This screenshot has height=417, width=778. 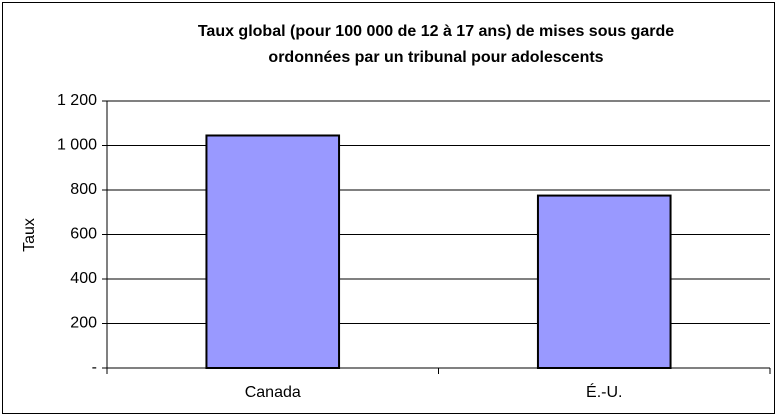 I want to click on y-tick-label: 400, so click(x=83, y=278).